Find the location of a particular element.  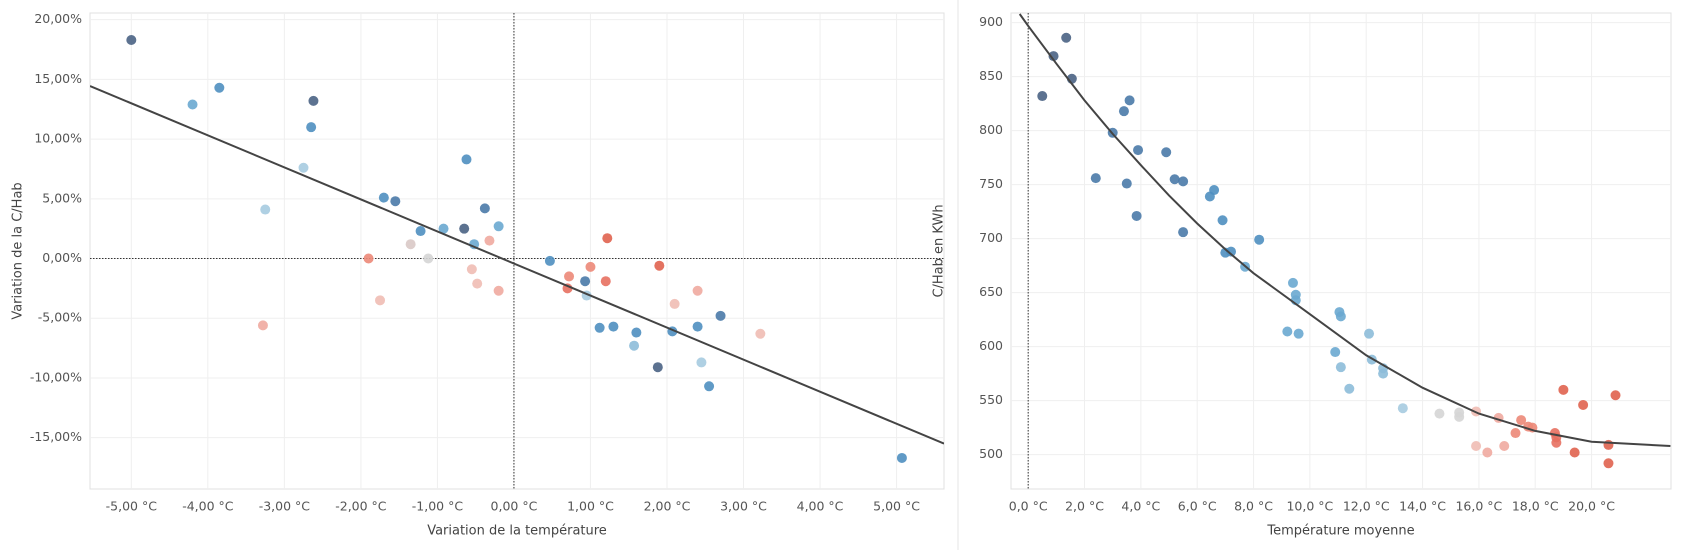

x-axis-title: Température moyenne is located at coordinates (1340, 531).